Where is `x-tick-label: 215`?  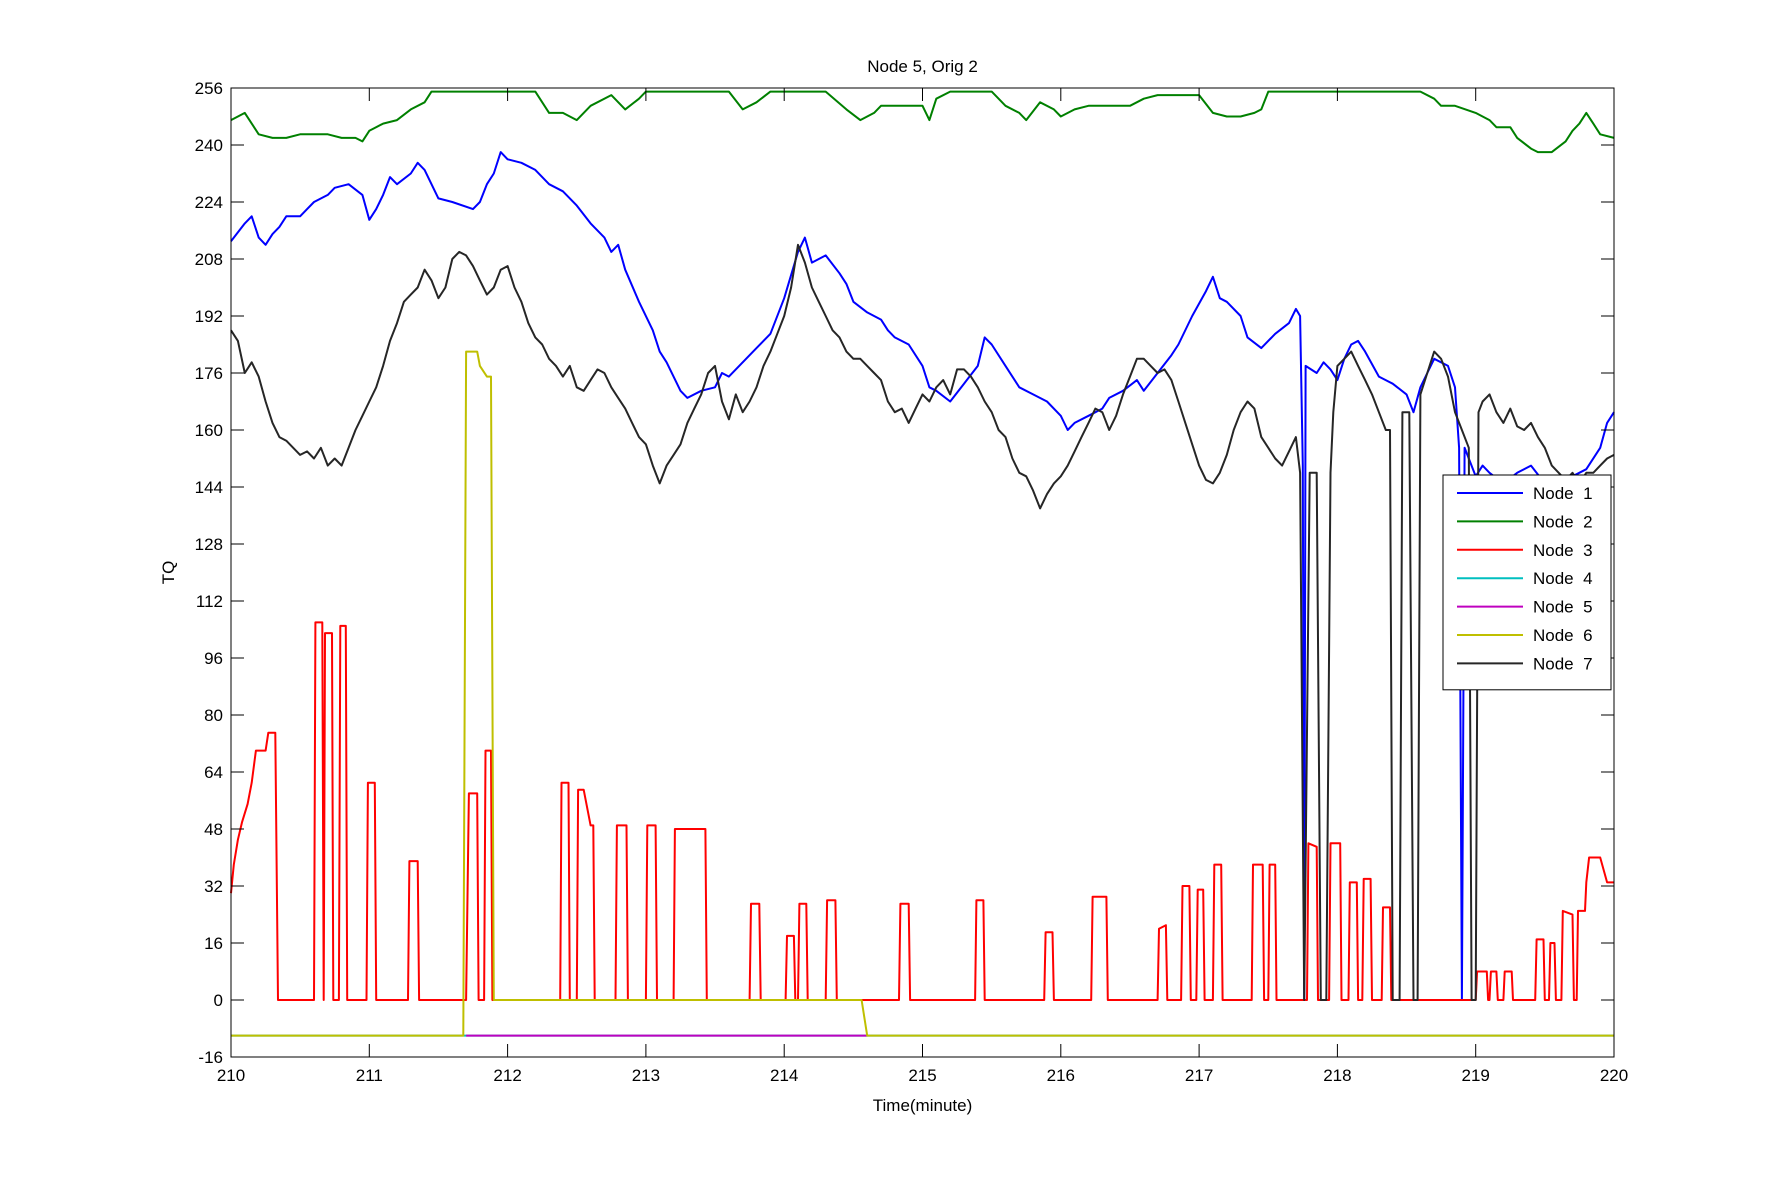
x-tick-label: 215 is located at coordinates (922, 1075).